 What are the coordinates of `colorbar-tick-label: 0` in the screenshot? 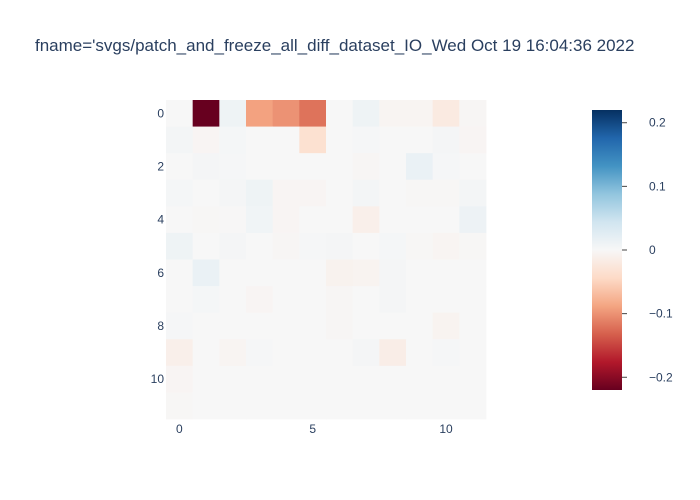 It's located at (652, 250).